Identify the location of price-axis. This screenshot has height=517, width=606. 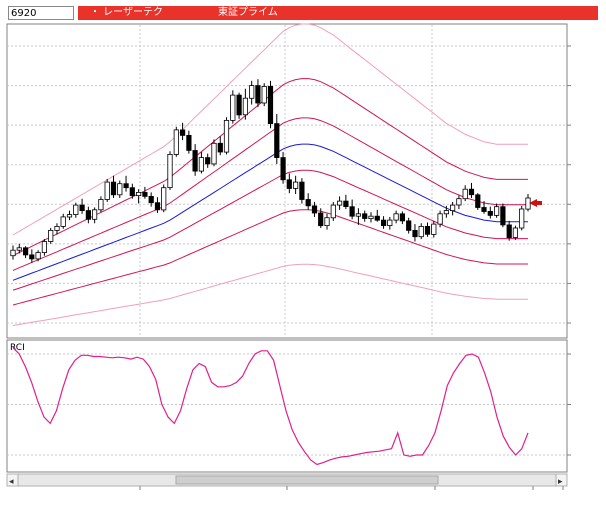
(569, 184).